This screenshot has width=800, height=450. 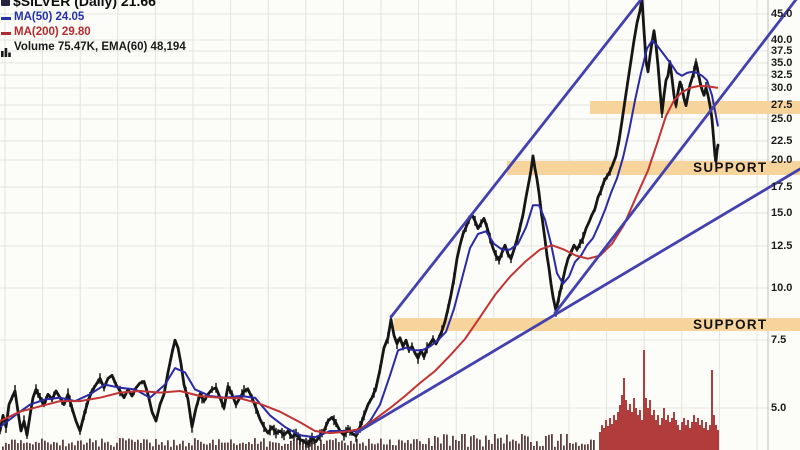 What do you see at coordinates (49, 17) in the screenshot?
I see `ma50-legend-label: MA(50) 24.05` at bounding box center [49, 17].